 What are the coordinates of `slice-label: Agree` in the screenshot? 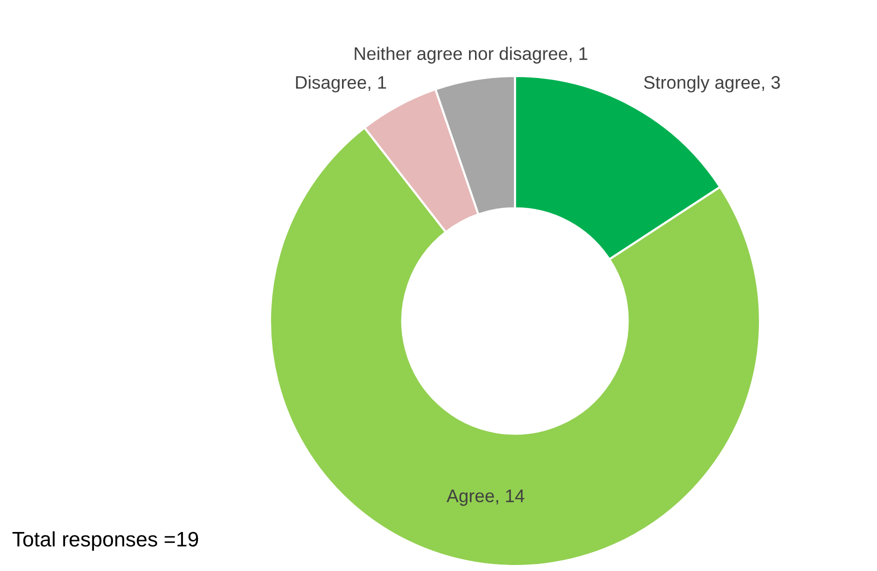 It's located at (470, 498).